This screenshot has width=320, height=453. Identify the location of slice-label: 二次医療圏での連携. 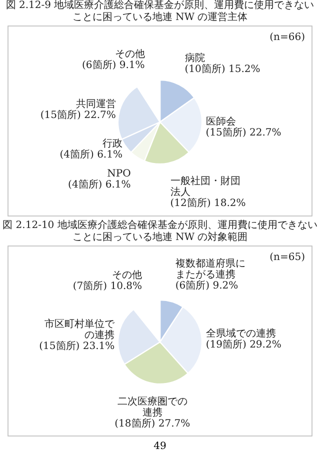
(152, 406).